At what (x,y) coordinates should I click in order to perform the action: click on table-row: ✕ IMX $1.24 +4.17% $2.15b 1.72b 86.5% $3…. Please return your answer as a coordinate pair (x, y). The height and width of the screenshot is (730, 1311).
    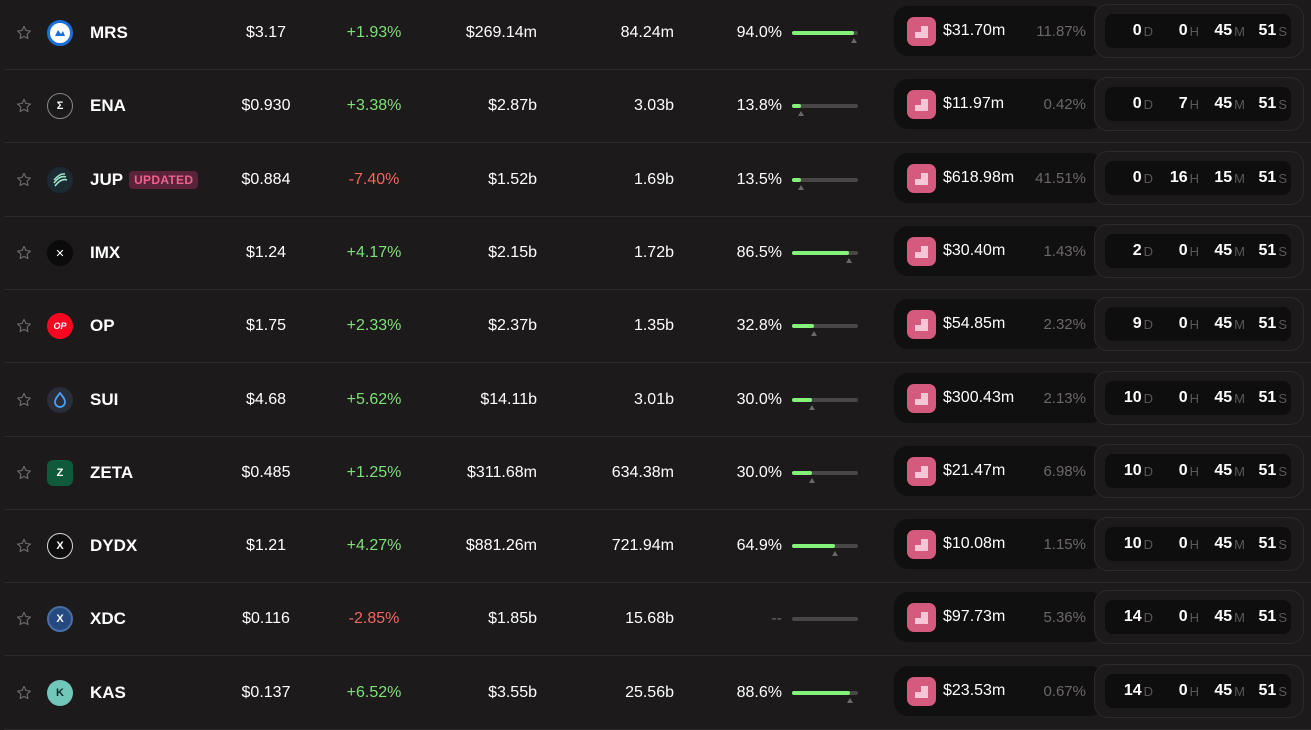
    Looking at the image, I should click on (657, 253).